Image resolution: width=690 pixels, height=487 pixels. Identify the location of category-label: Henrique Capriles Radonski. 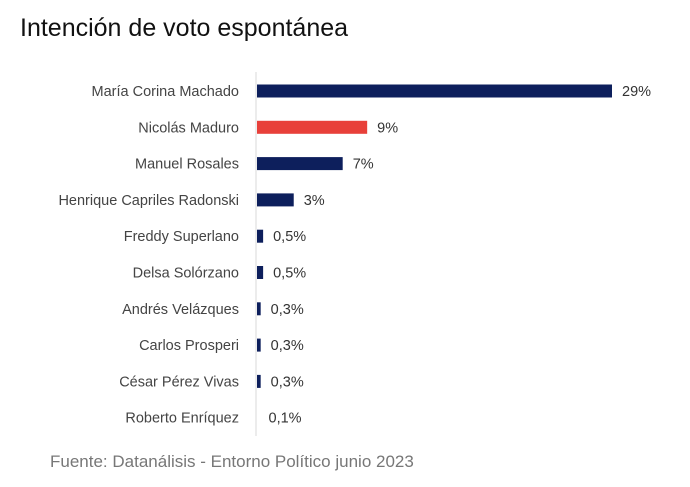
(148, 201).